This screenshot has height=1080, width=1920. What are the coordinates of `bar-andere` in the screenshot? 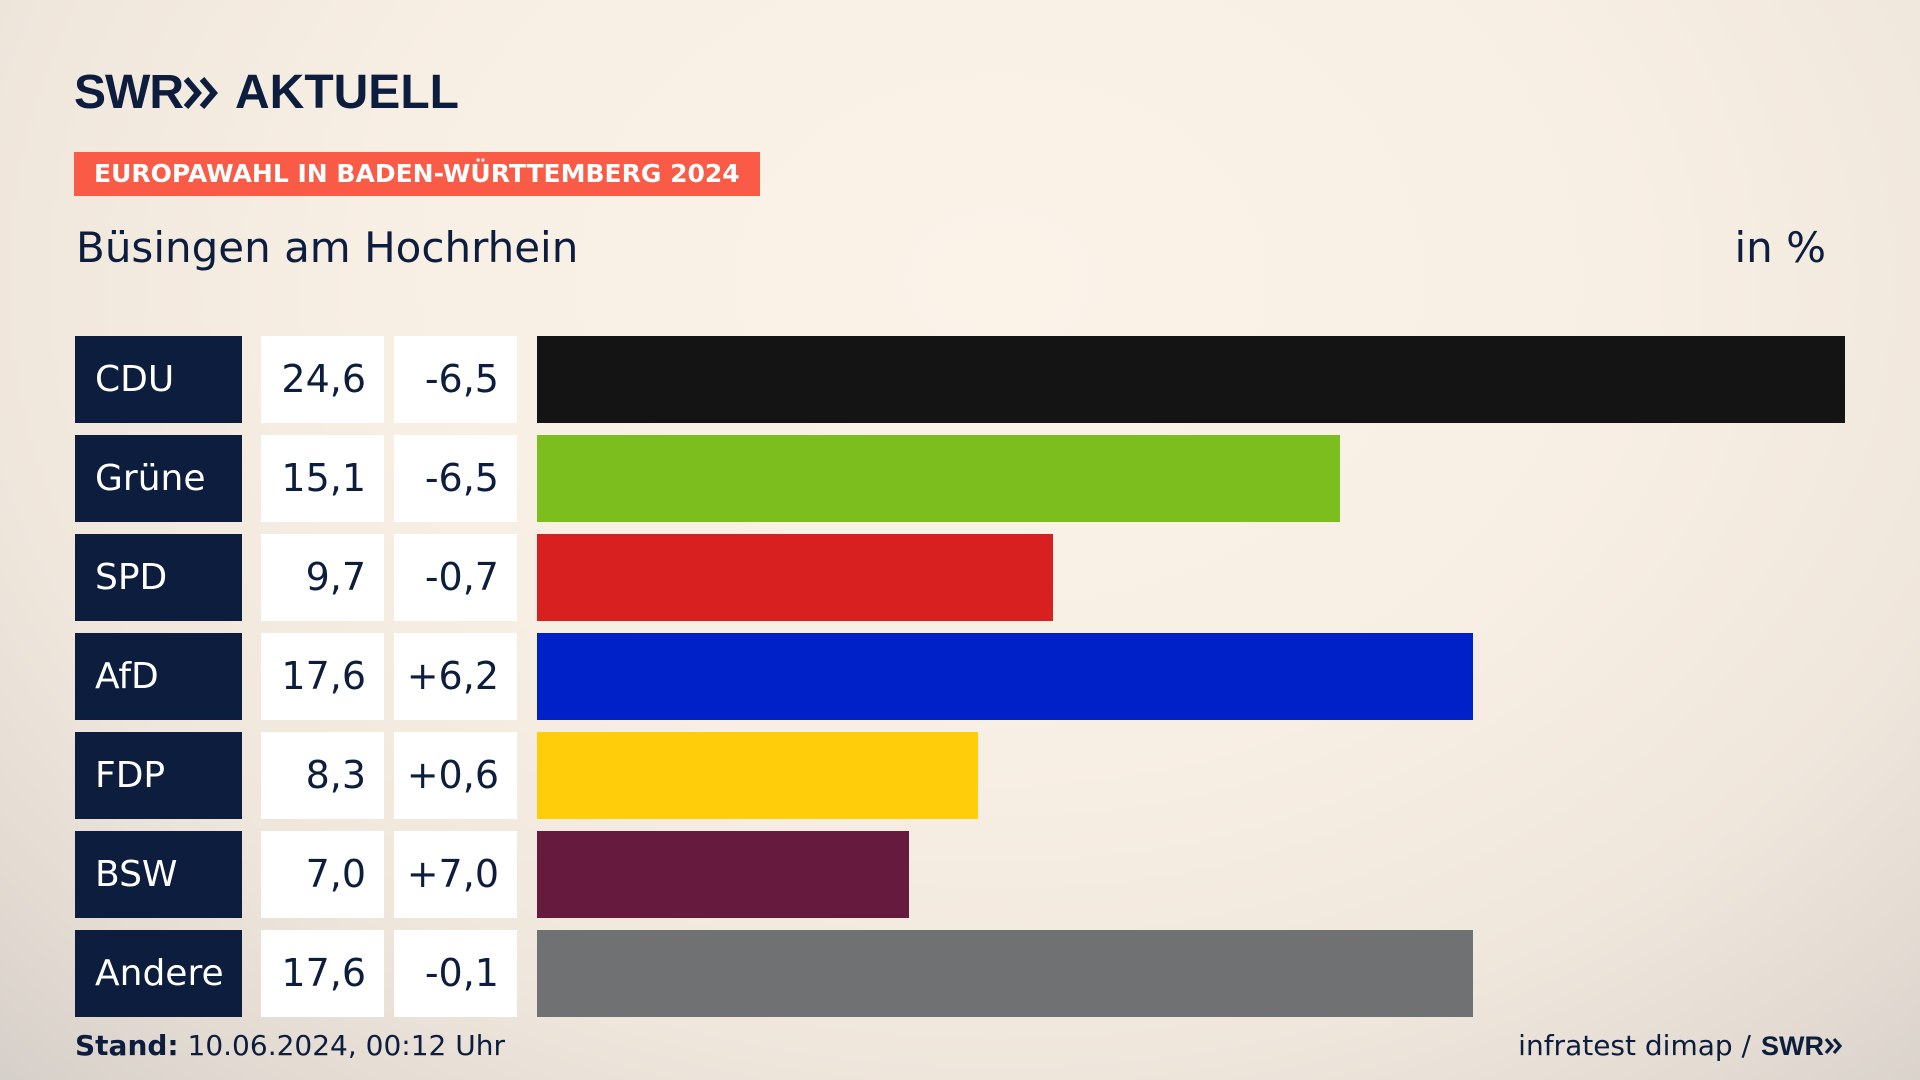 It's located at (1005, 973).